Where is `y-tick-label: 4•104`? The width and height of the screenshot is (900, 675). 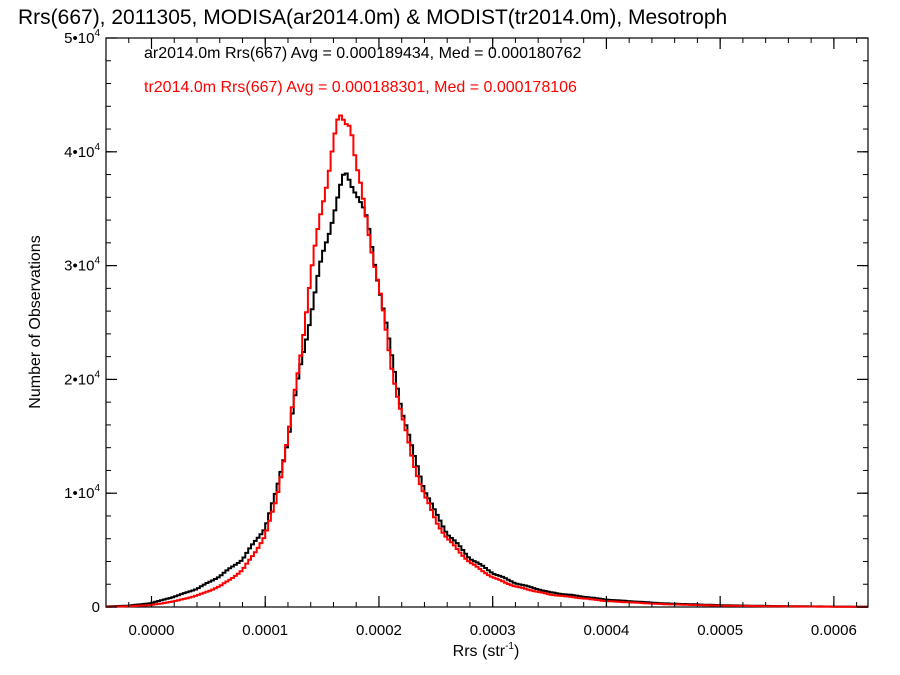
y-tick-label: 4•104 is located at coordinates (82, 151).